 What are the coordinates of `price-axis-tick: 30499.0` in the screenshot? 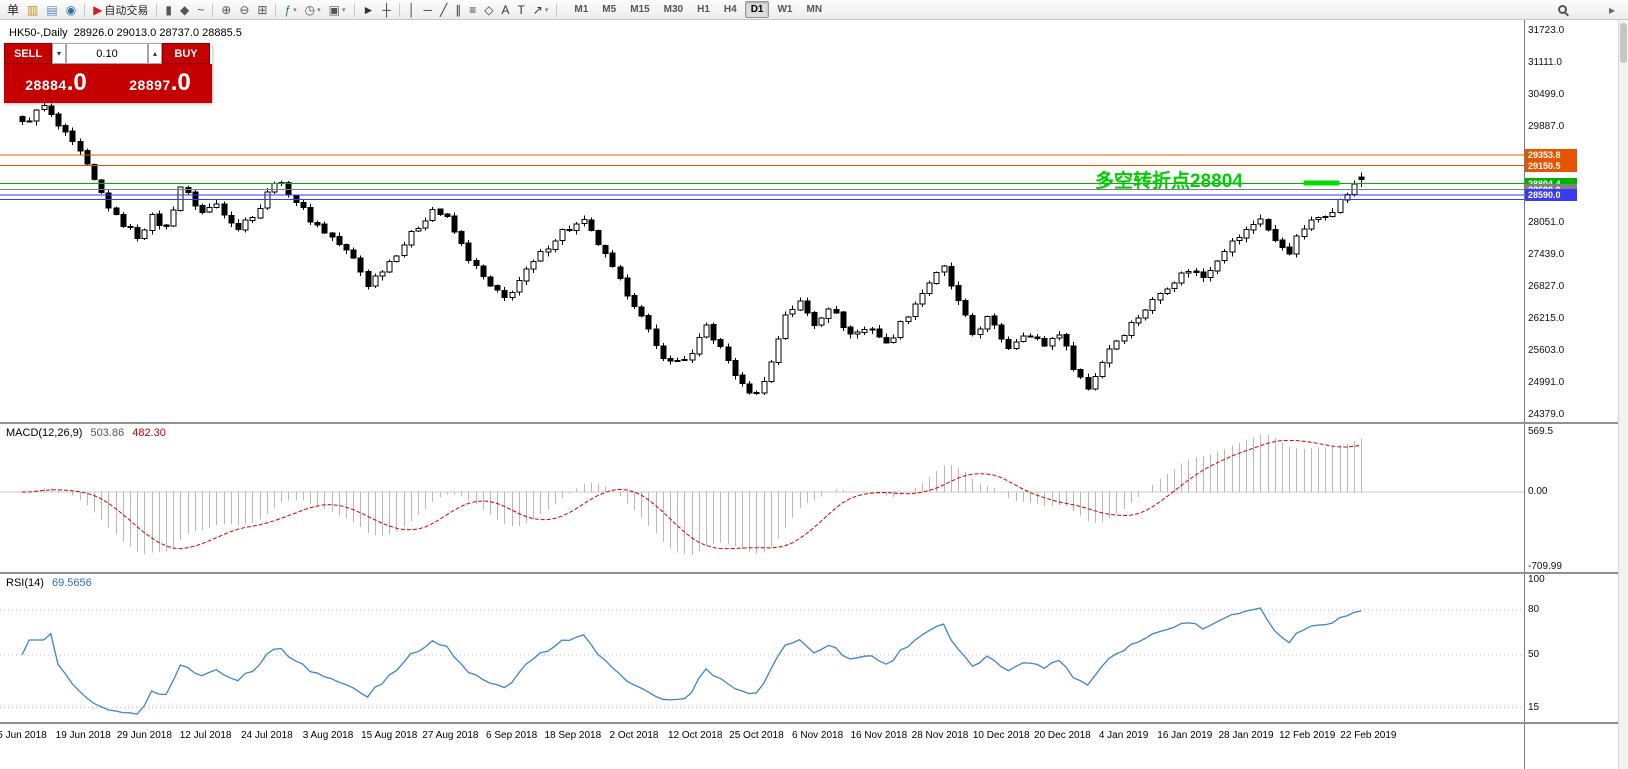 It's located at (1546, 94).